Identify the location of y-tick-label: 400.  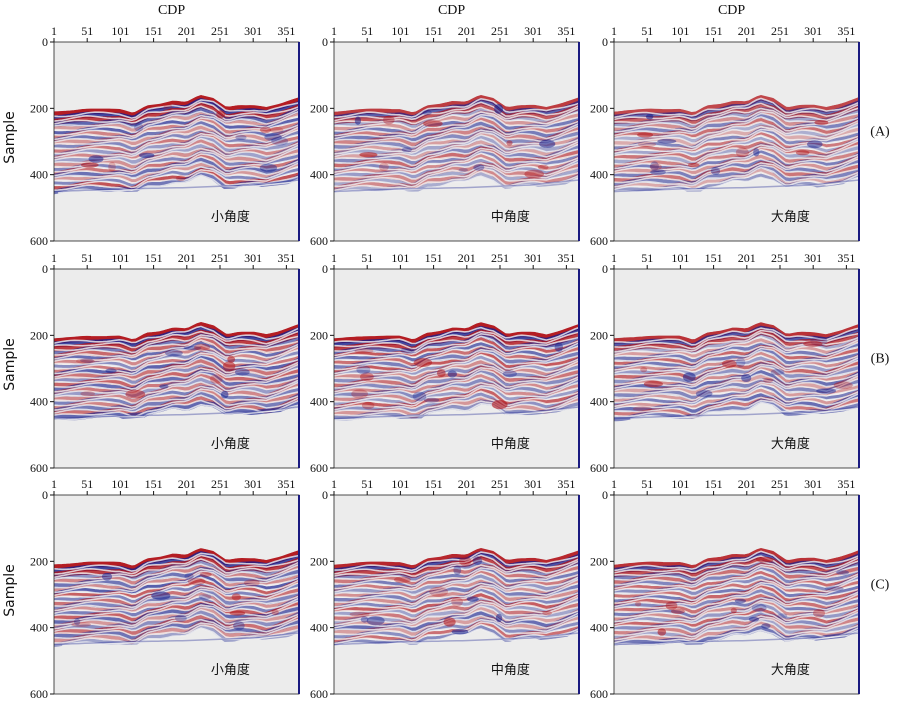
(319, 175).